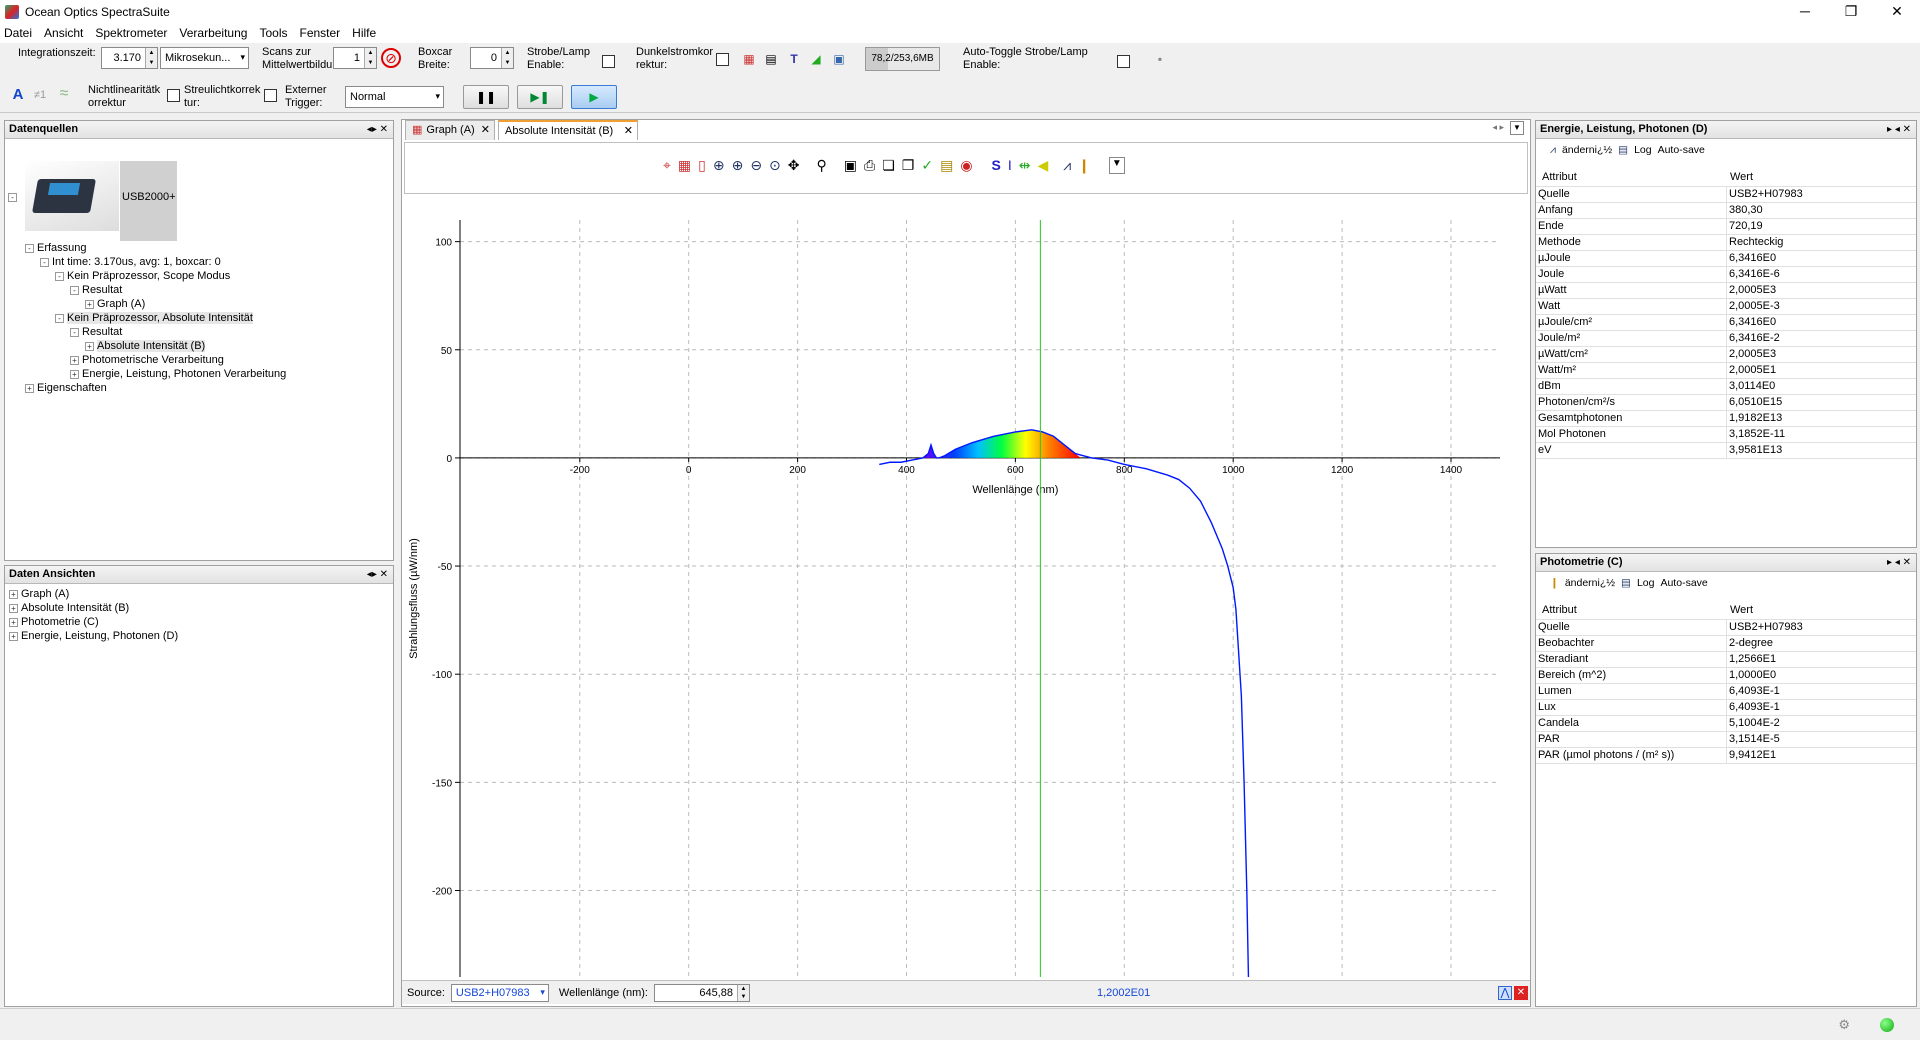 Image resolution: width=1920 pixels, height=1040 pixels. What do you see at coordinates (500, 993) in the screenshot?
I see `source-select: USB2+H07983 ▾` at bounding box center [500, 993].